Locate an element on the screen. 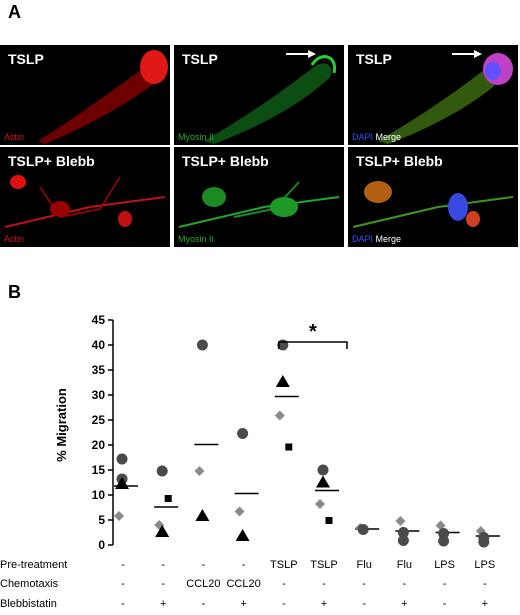  micrograph-blebb-actin: TSLP+ Blebb Actin is located at coordinates (85, 197).